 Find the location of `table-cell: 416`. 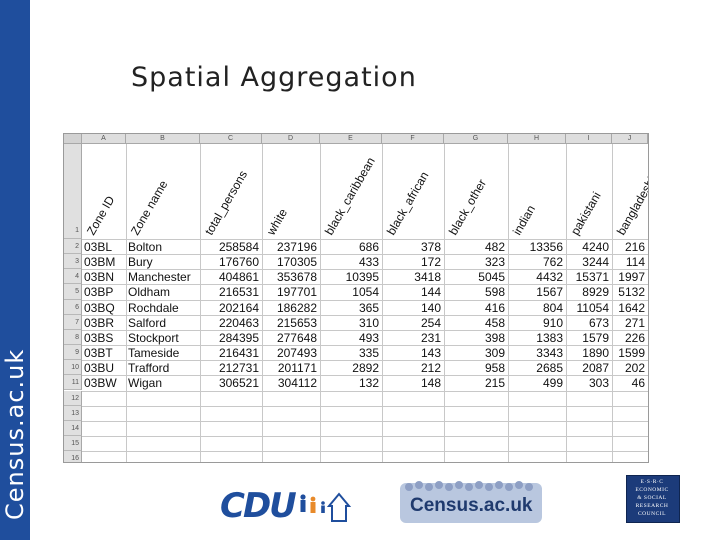

table-cell: 416 is located at coordinates (494, 307).